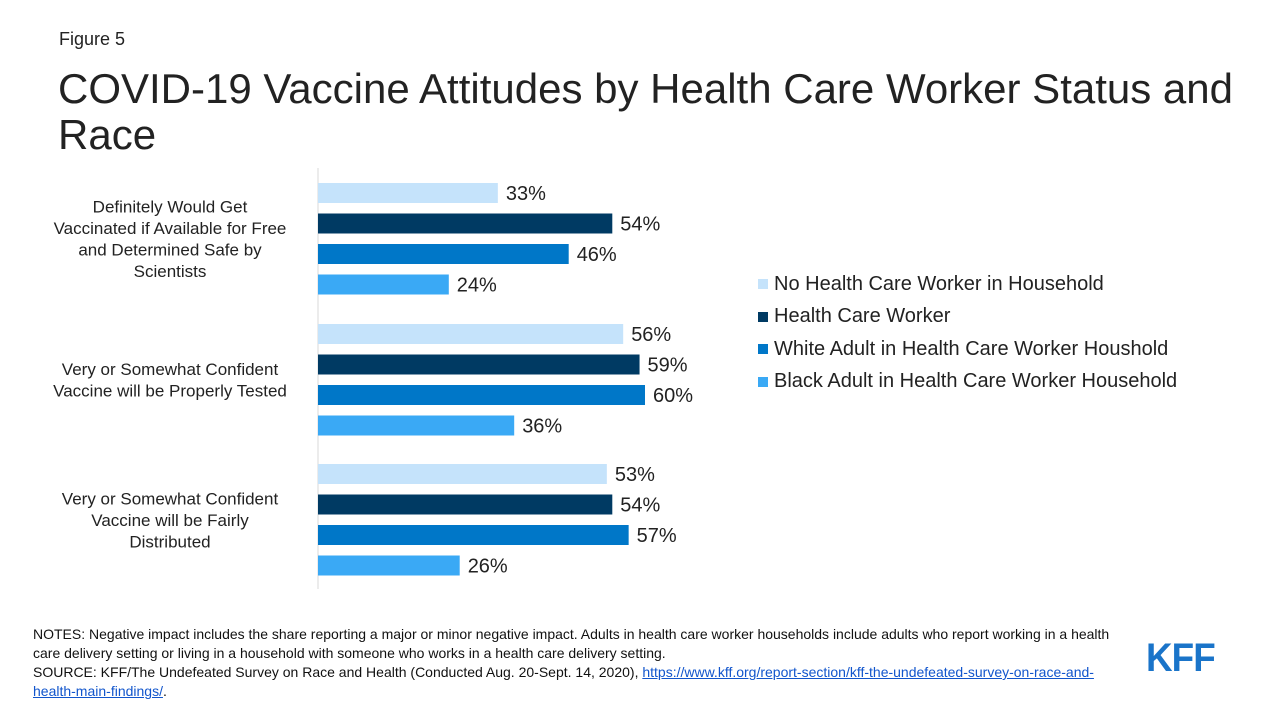 This screenshot has height=720, width=1280. What do you see at coordinates (1181, 658) in the screenshot?
I see `kff-logo: KFF` at bounding box center [1181, 658].